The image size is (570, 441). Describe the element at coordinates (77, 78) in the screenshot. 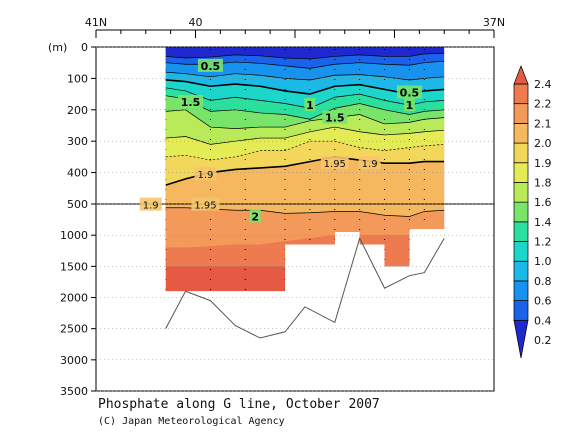

I see `y-tick-label: 100` at that location.